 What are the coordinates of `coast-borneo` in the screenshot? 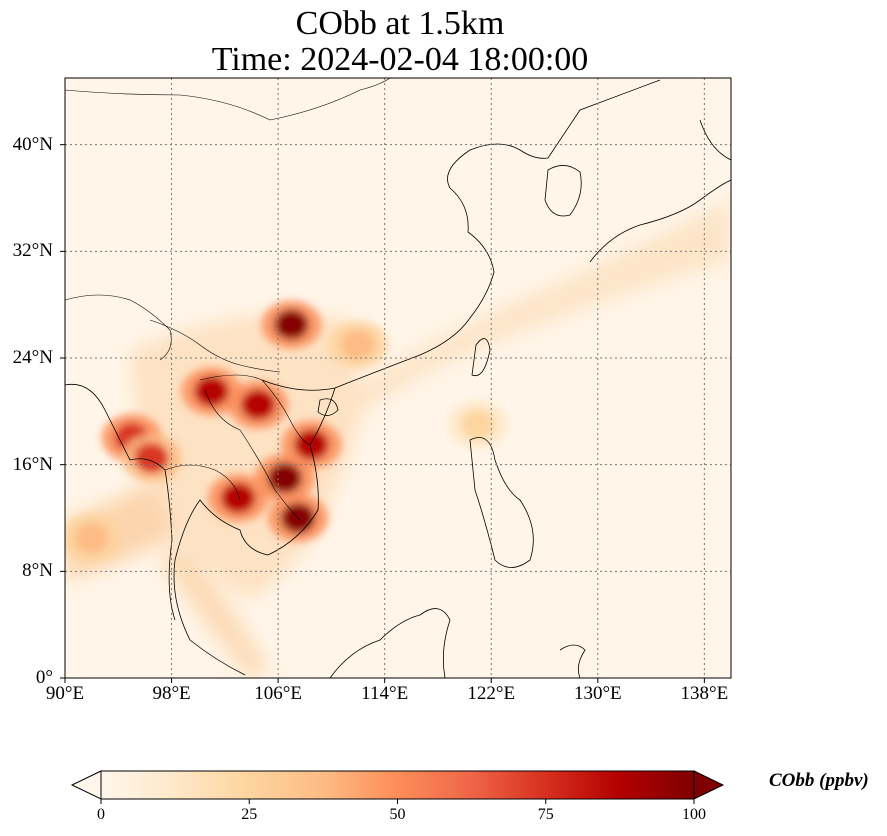 It's located at (390, 643).